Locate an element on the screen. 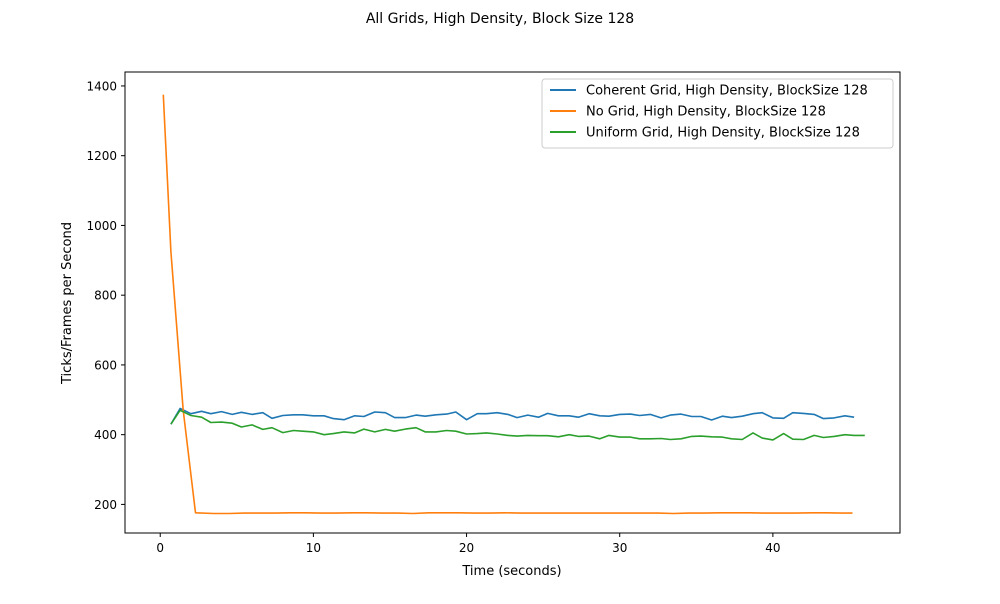 This screenshot has width=1000, height=604. x-tick-label: 30 is located at coordinates (619, 548).